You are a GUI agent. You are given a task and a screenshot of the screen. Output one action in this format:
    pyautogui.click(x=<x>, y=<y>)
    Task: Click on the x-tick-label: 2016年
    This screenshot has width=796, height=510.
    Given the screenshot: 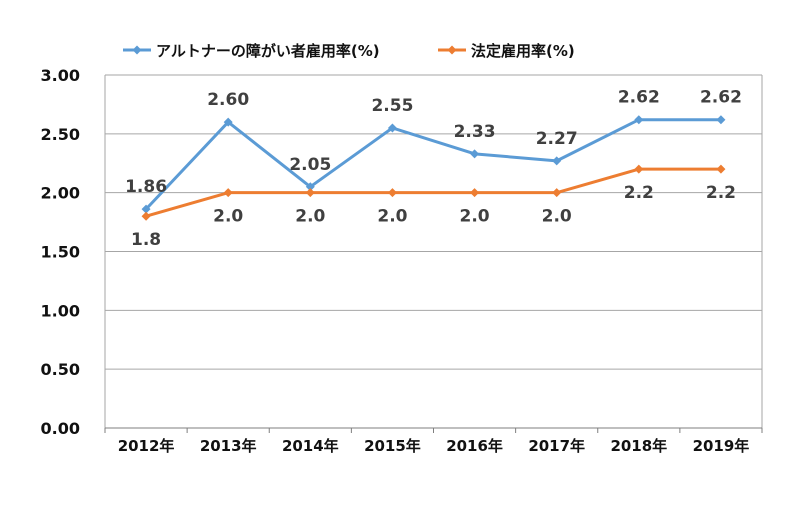 What is the action you would take?
    pyautogui.click(x=474, y=446)
    